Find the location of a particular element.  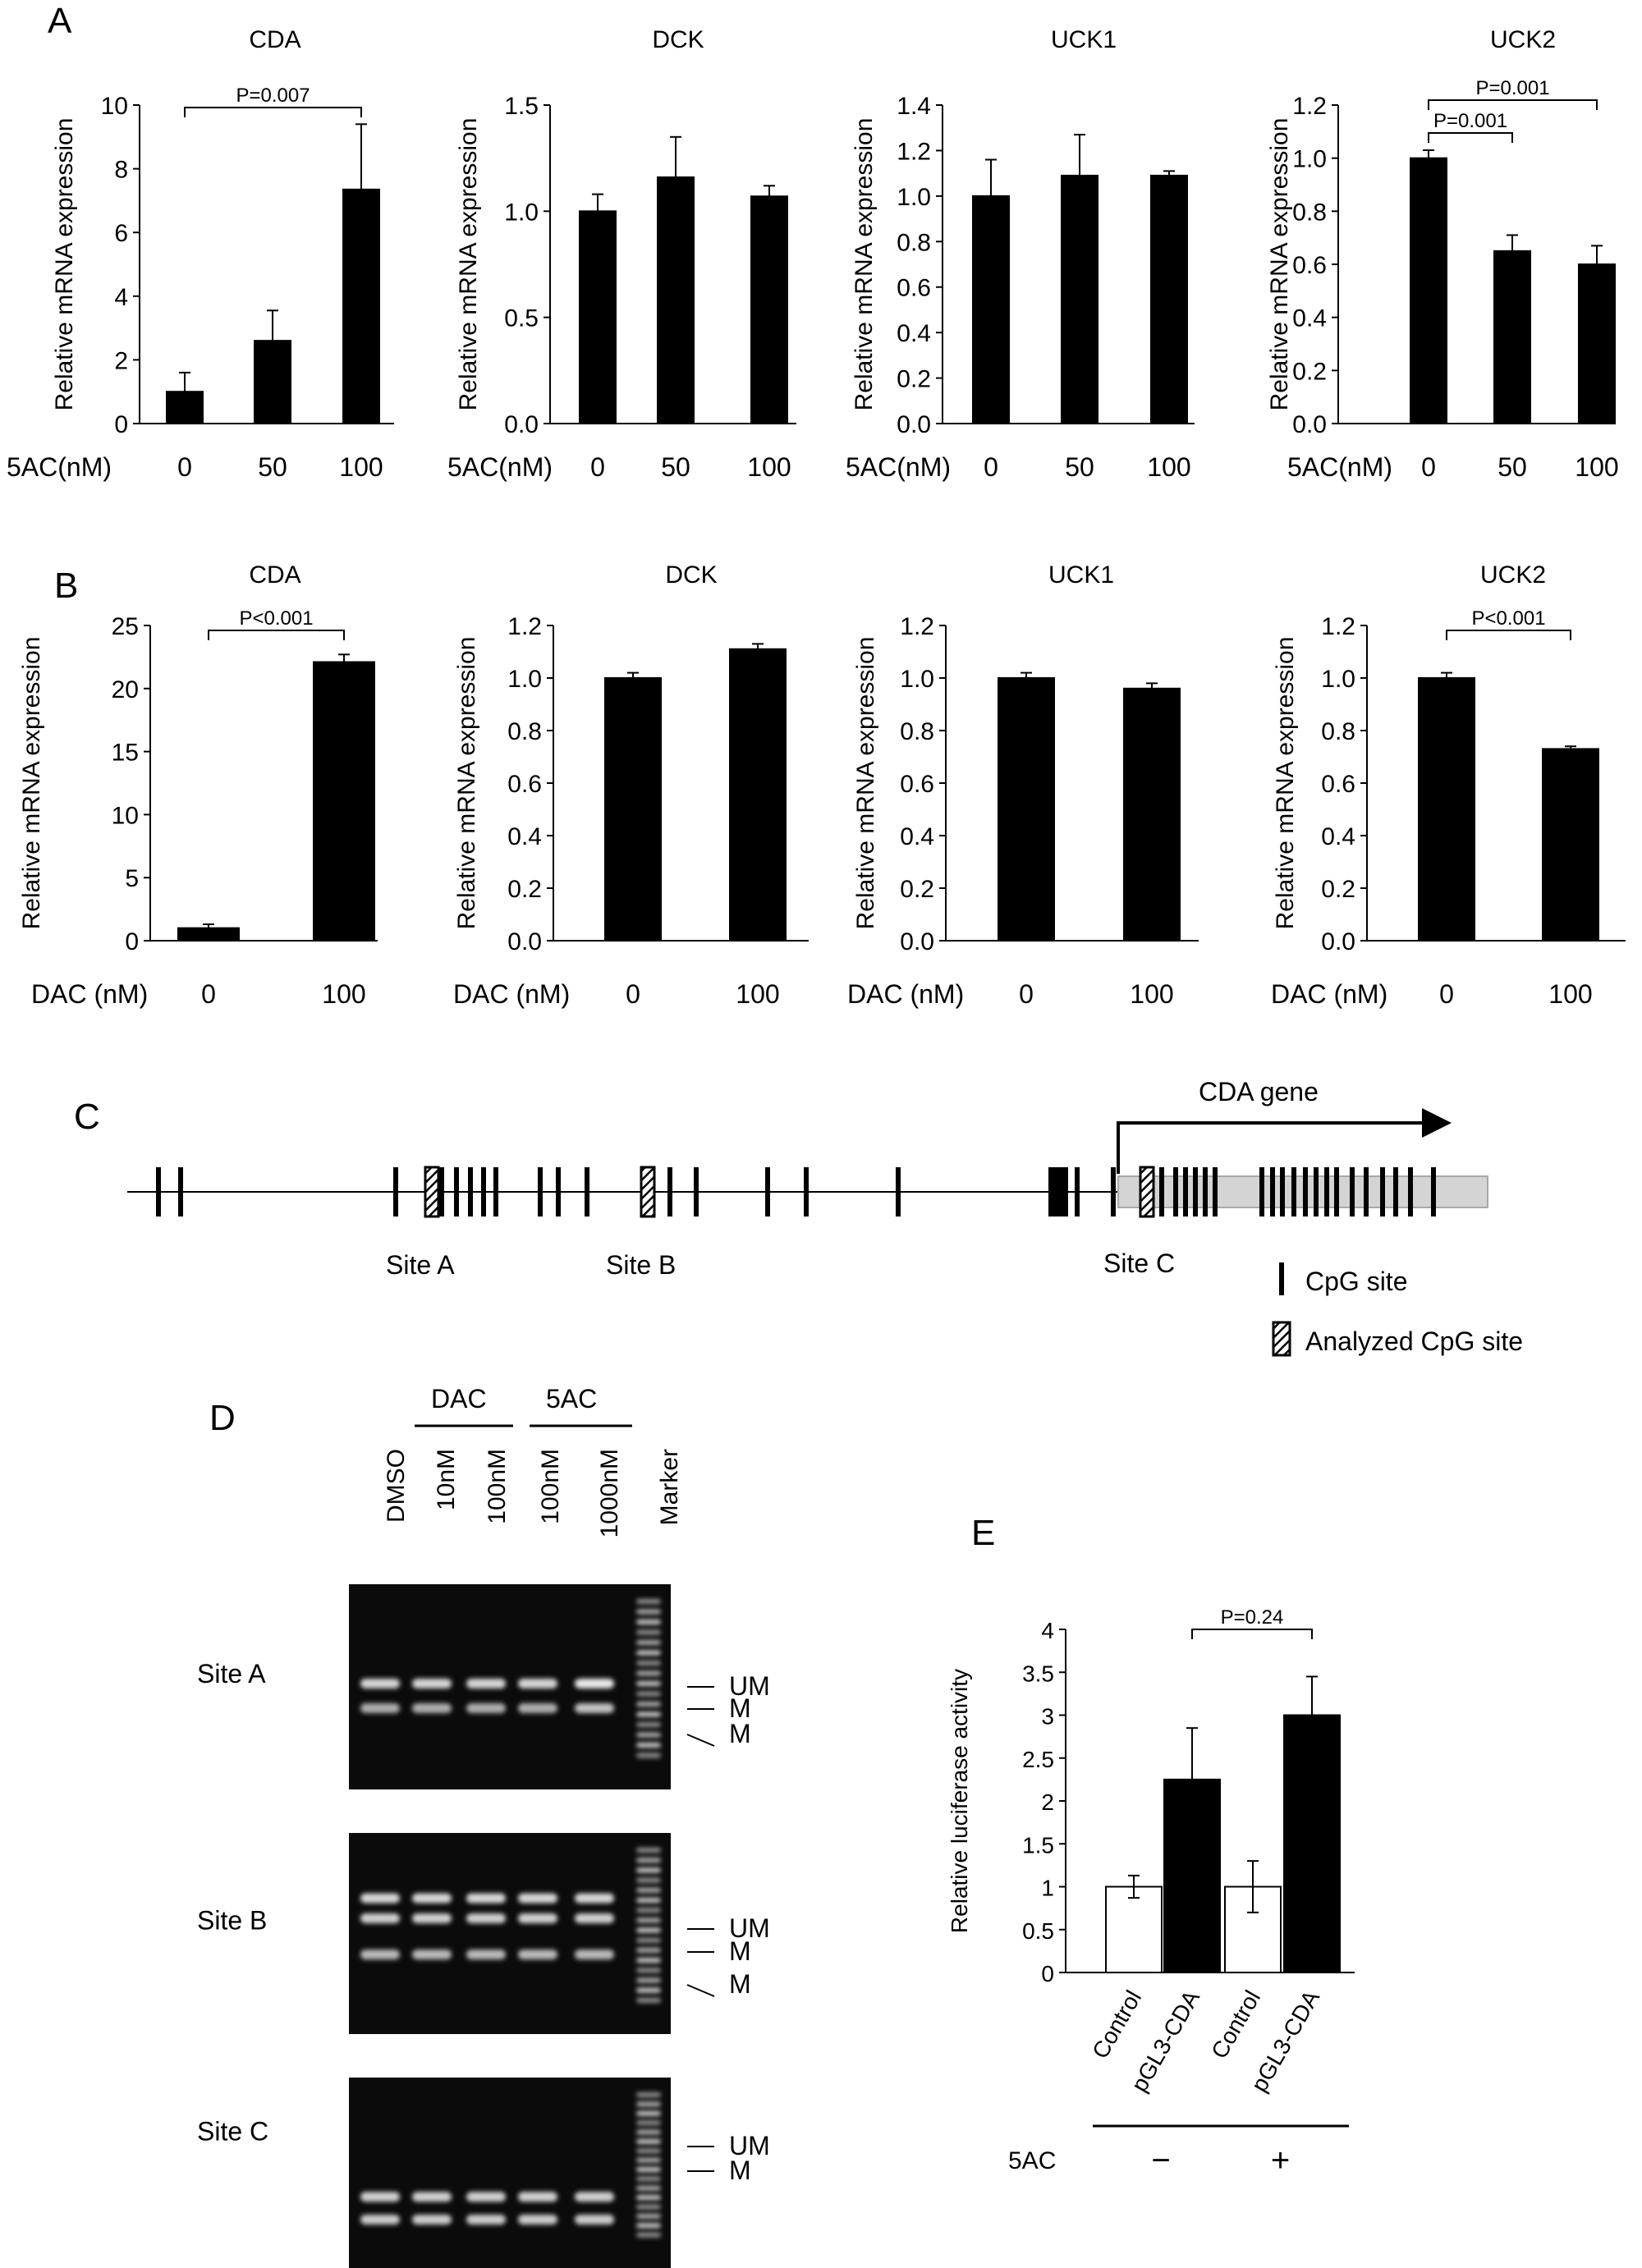

gel-lane-labels: DMSO 10nM 100nM 100nM 1000nM Marker is located at coordinates (533, 1493).